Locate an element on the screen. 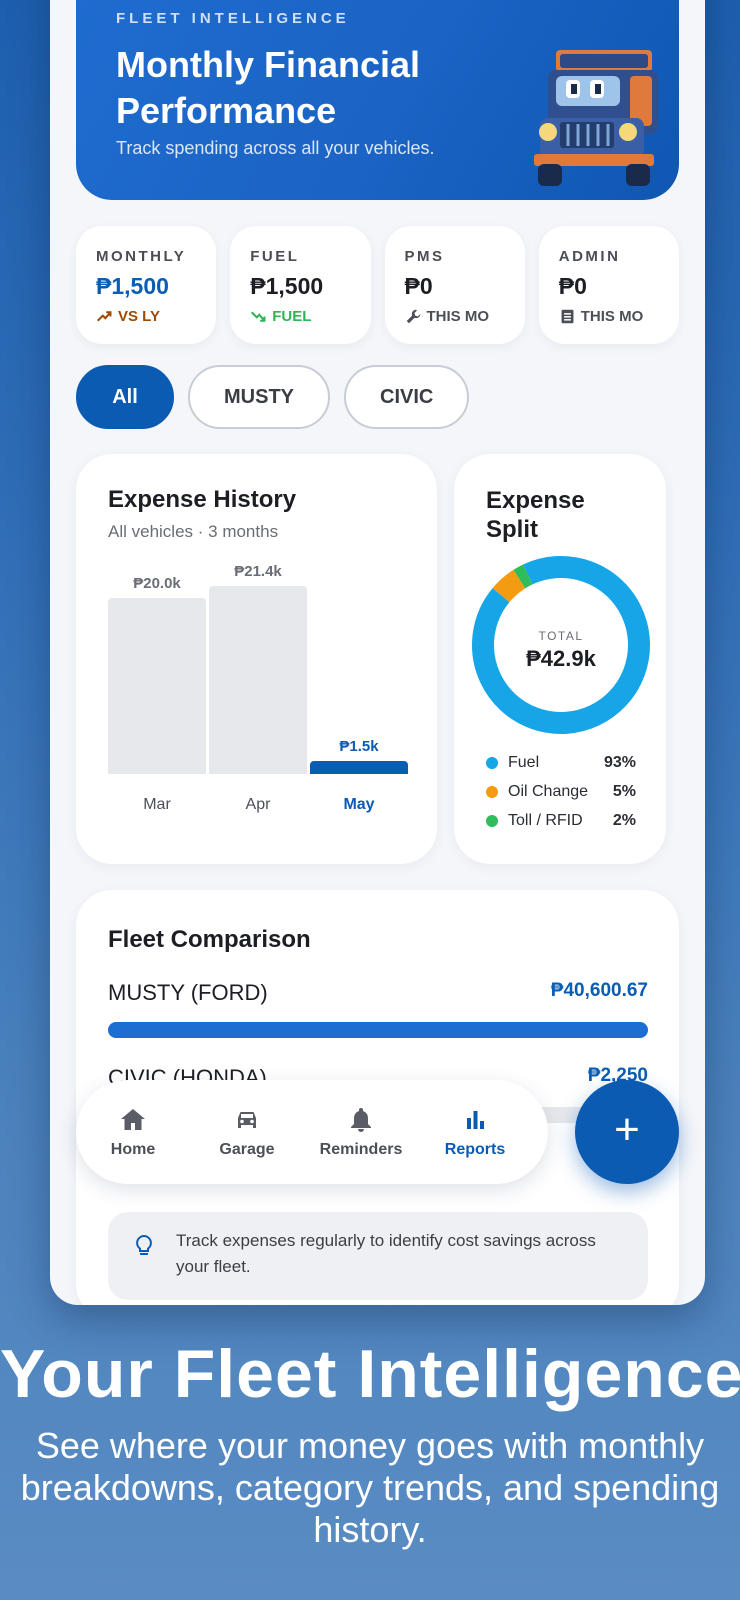 Image resolution: width=740 pixels, height=1600 pixels. receipt-icon is located at coordinates (567, 316).